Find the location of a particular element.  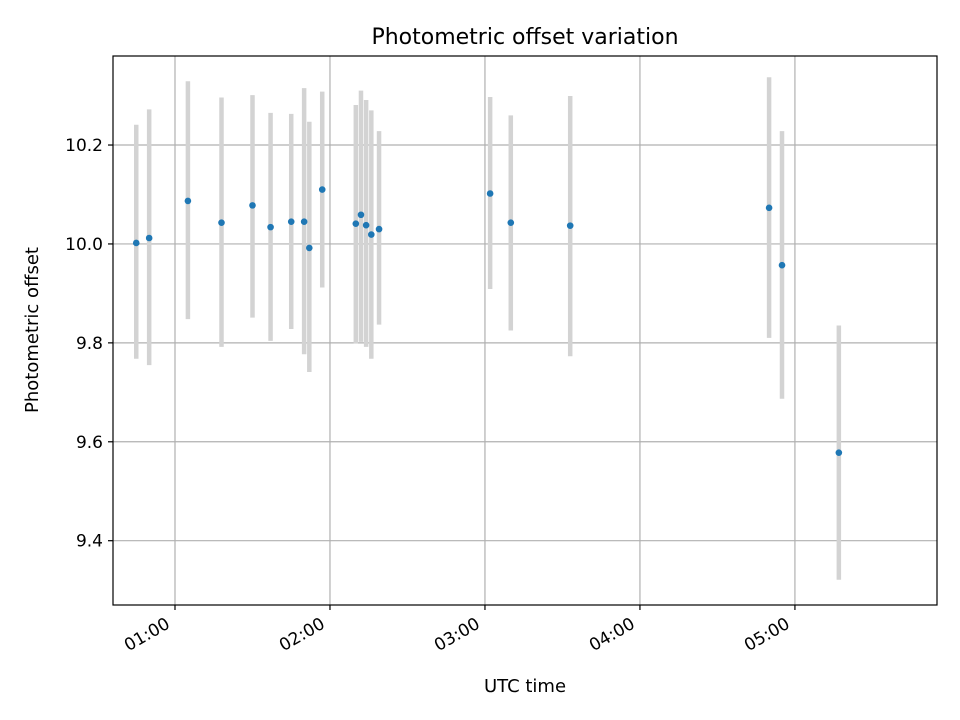

y-tick-label: 10.0 is located at coordinates (84, 245).